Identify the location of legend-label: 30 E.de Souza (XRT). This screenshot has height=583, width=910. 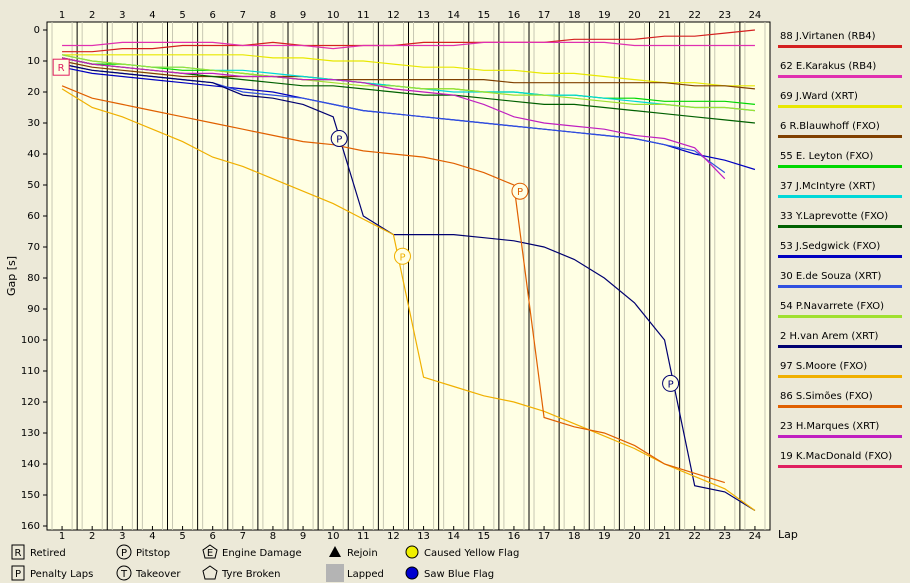
(831, 276).